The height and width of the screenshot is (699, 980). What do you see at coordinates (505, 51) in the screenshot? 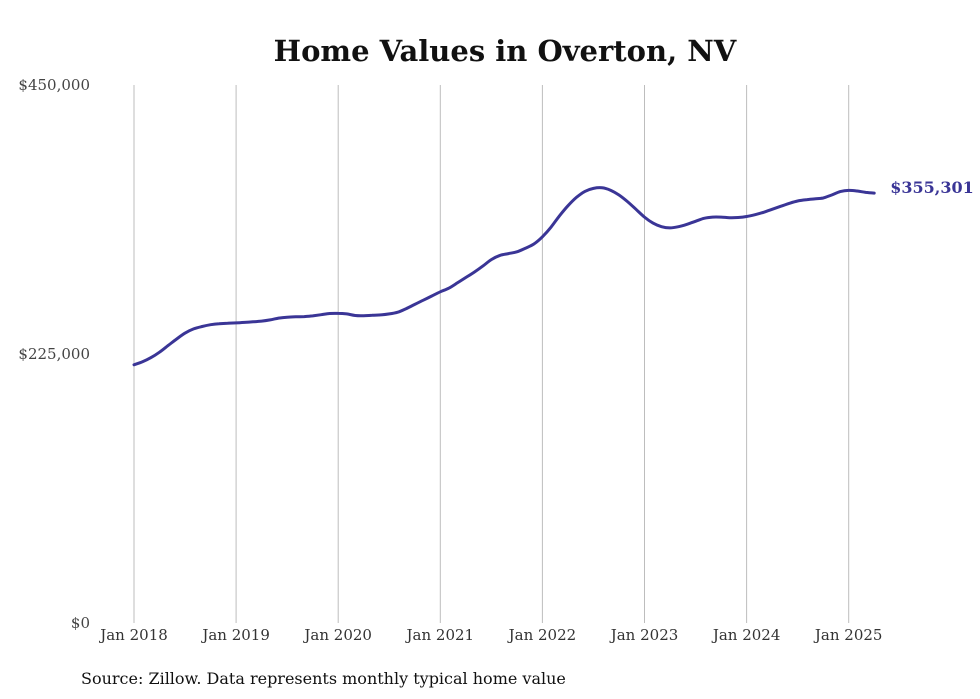
I see `chart-title: Home Values in Overton, NV` at bounding box center [505, 51].